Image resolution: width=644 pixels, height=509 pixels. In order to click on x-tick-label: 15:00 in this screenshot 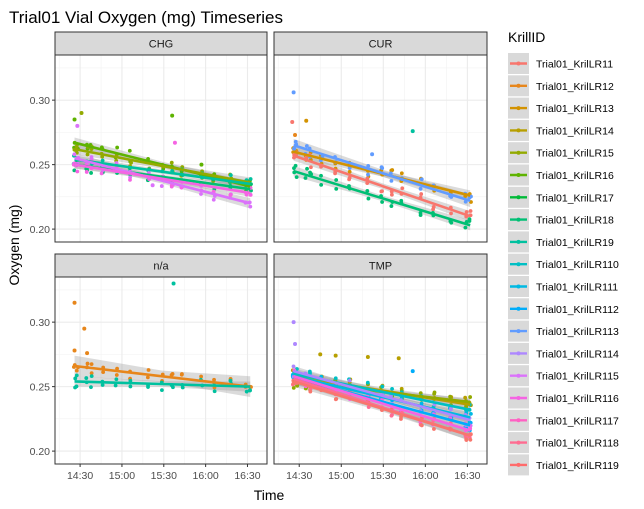, I will do `click(122, 476)`.